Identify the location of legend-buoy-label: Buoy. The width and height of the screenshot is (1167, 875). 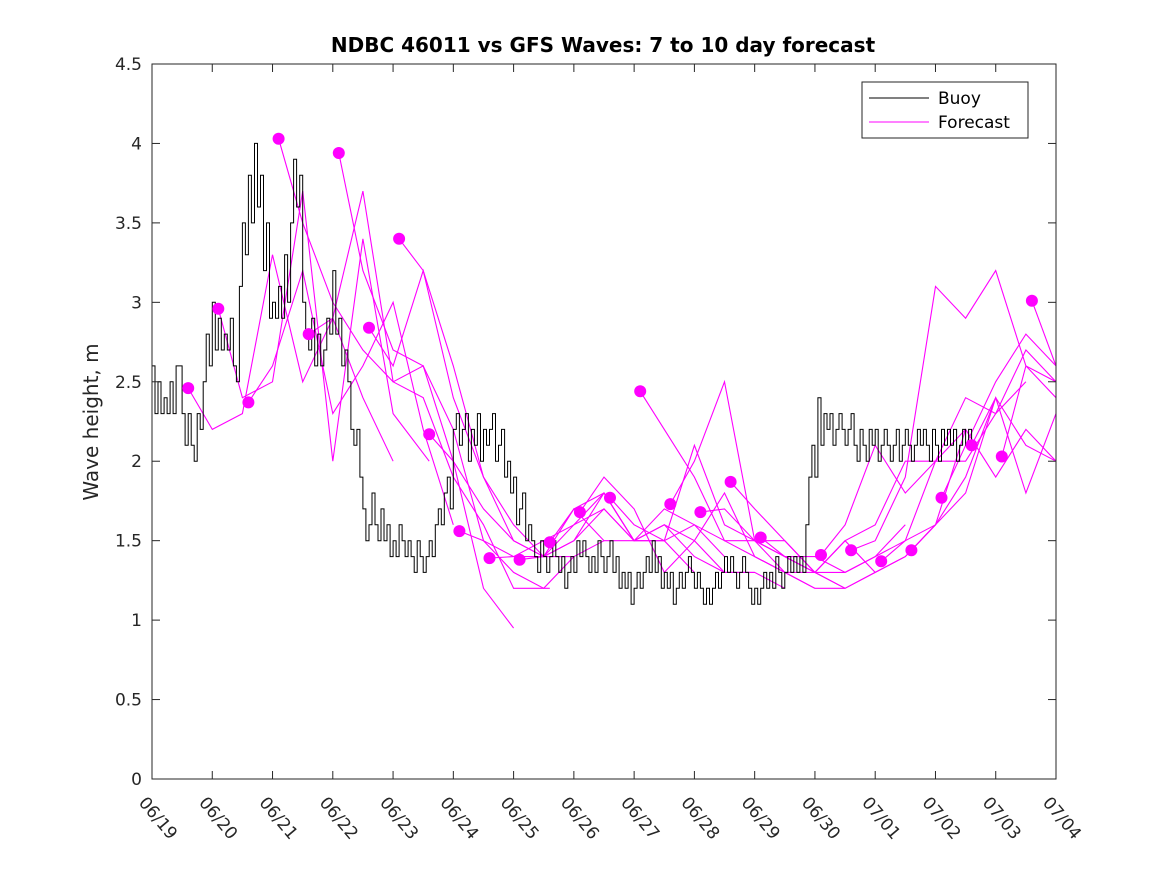
(959, 99).